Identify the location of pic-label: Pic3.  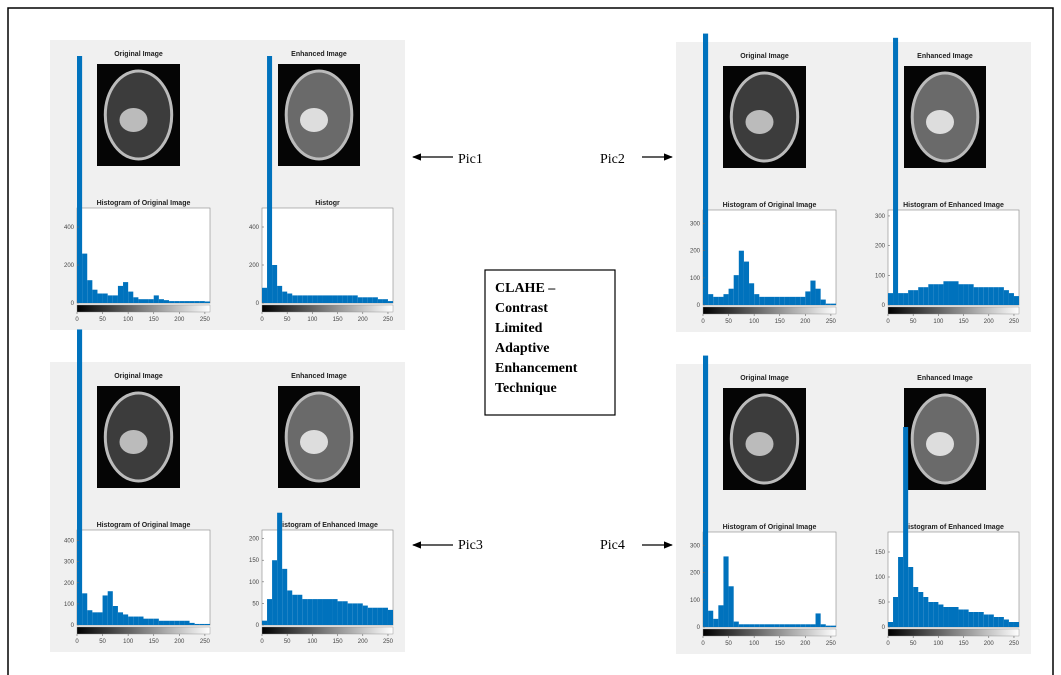
(470, 545).